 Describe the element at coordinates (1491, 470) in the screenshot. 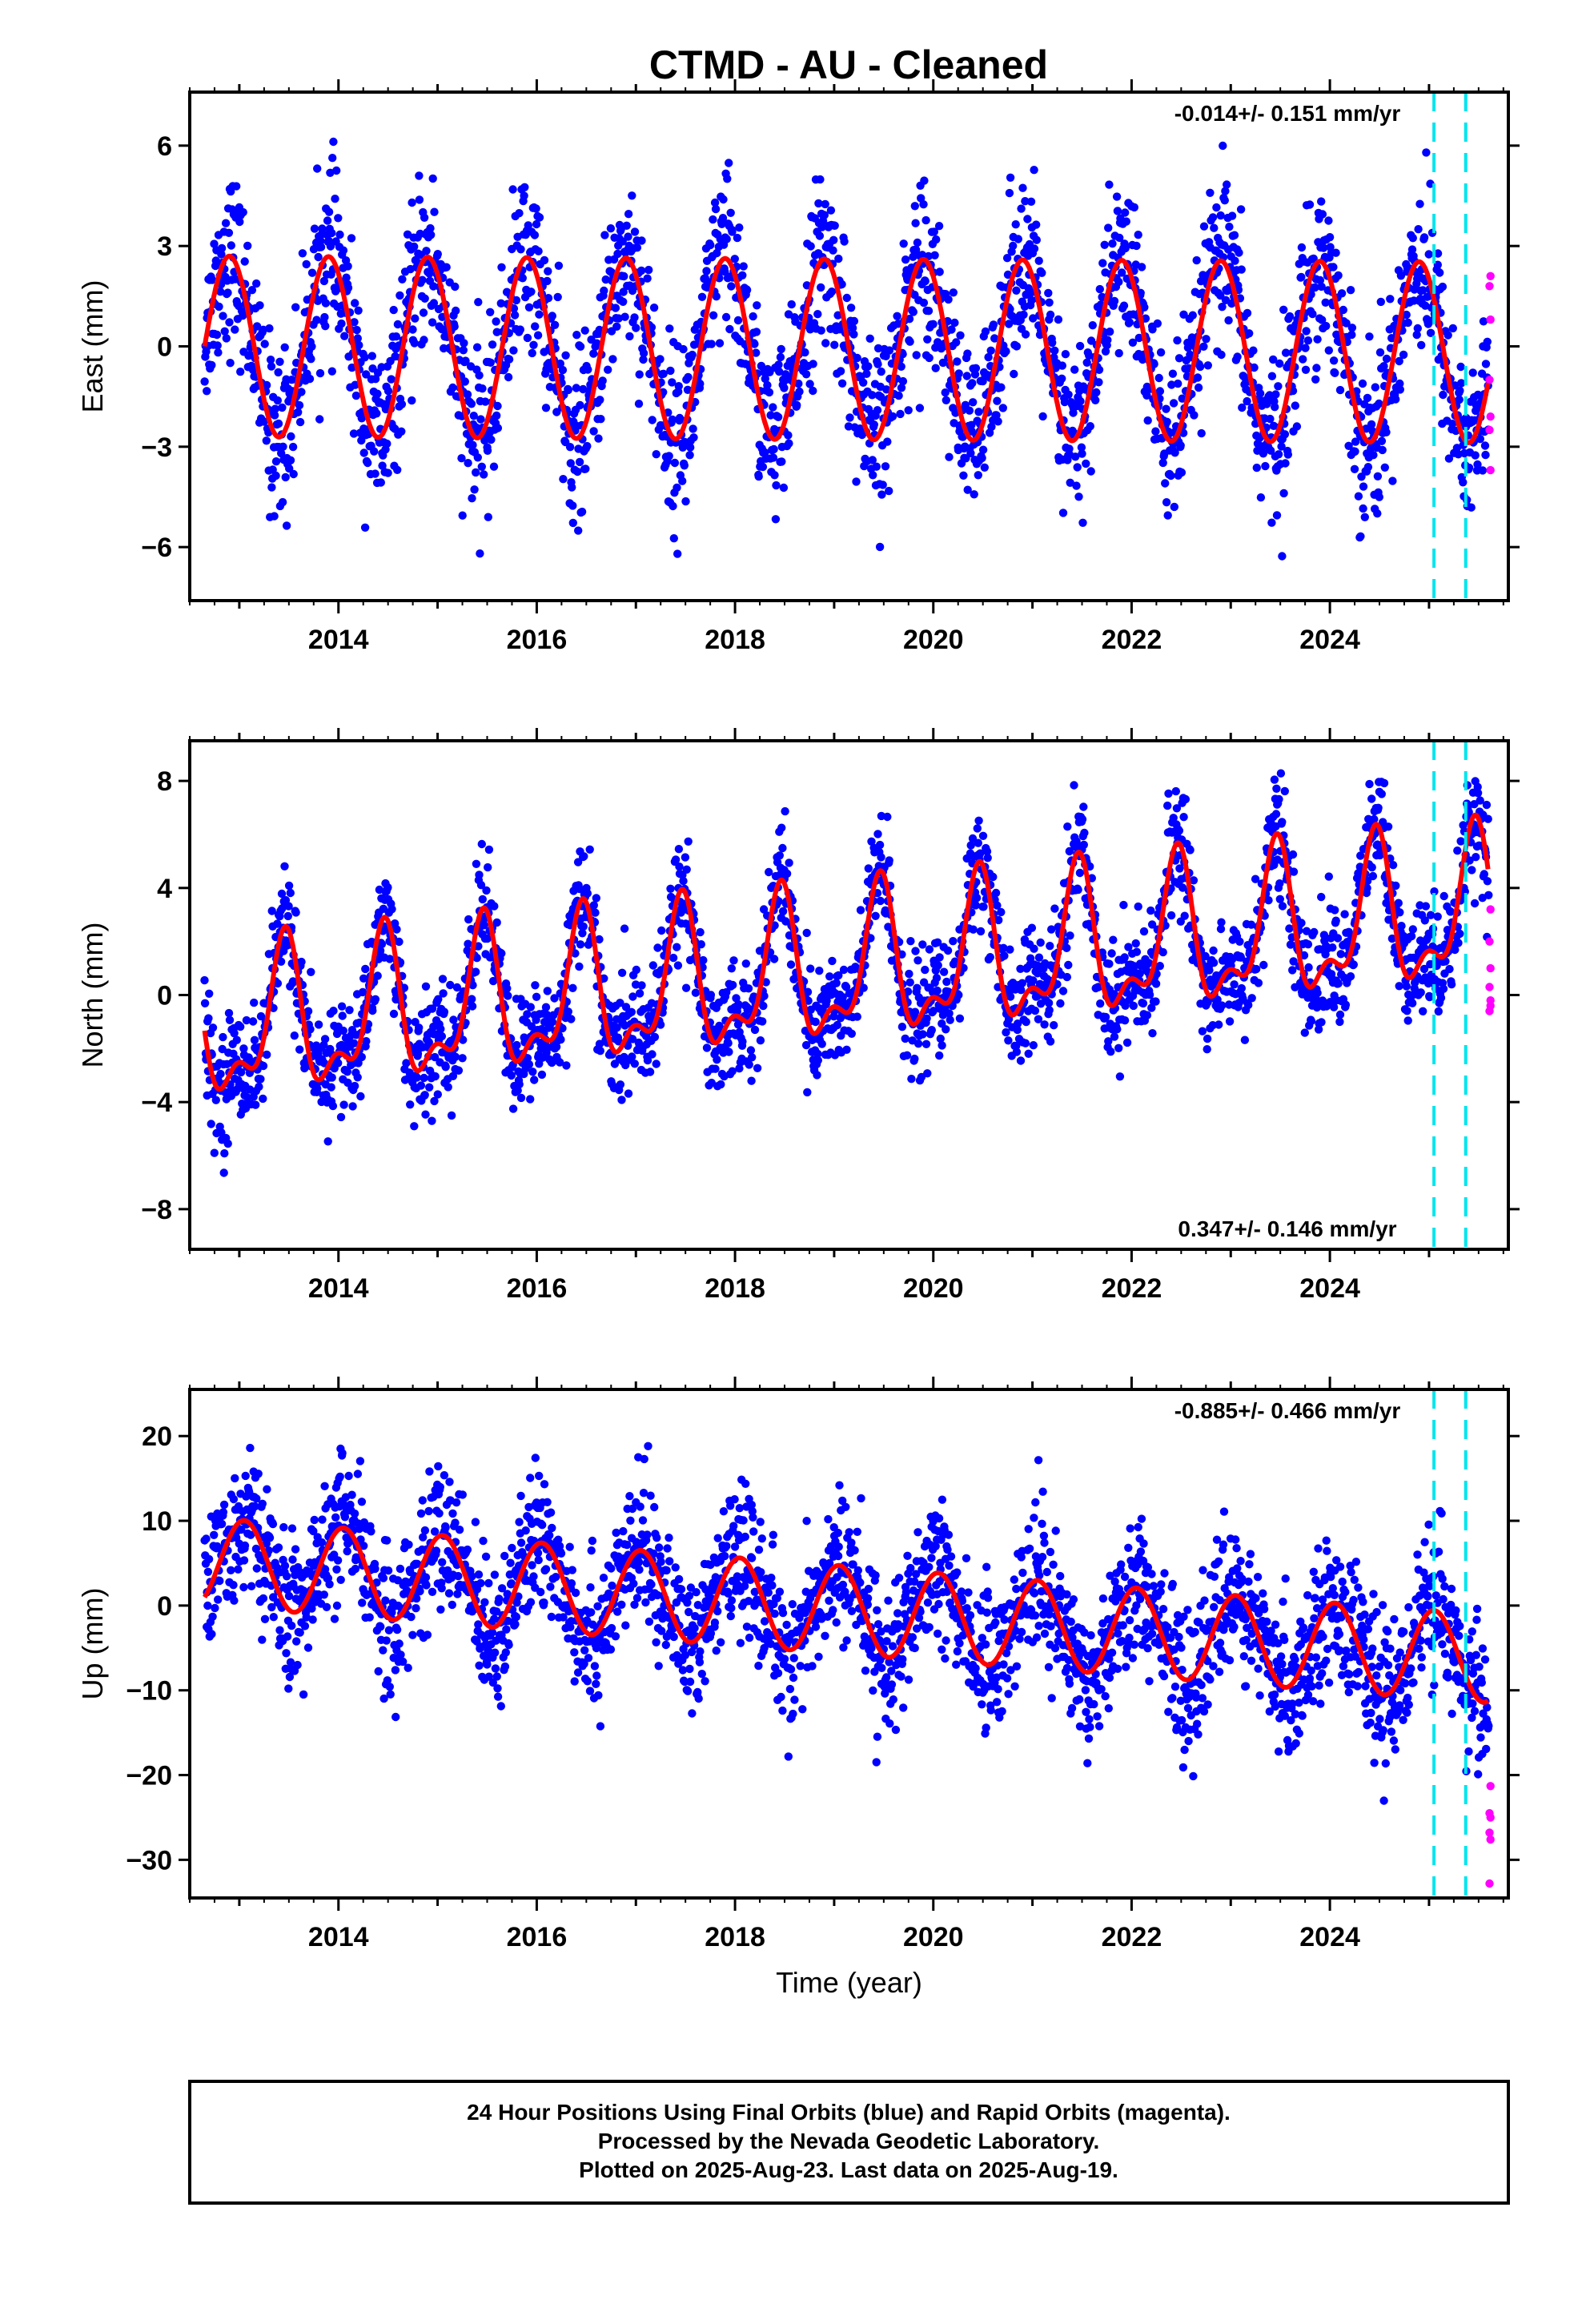

I see `rapid-point` at that location.